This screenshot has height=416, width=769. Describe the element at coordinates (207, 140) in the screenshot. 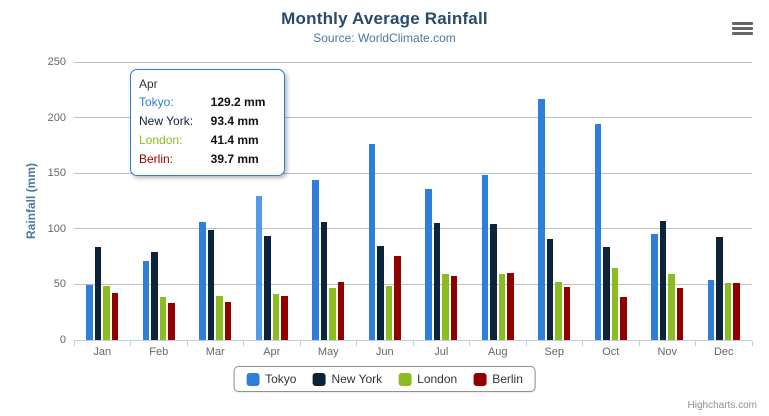

I see `tooltip-row: London: 41.4 mm` at that location.